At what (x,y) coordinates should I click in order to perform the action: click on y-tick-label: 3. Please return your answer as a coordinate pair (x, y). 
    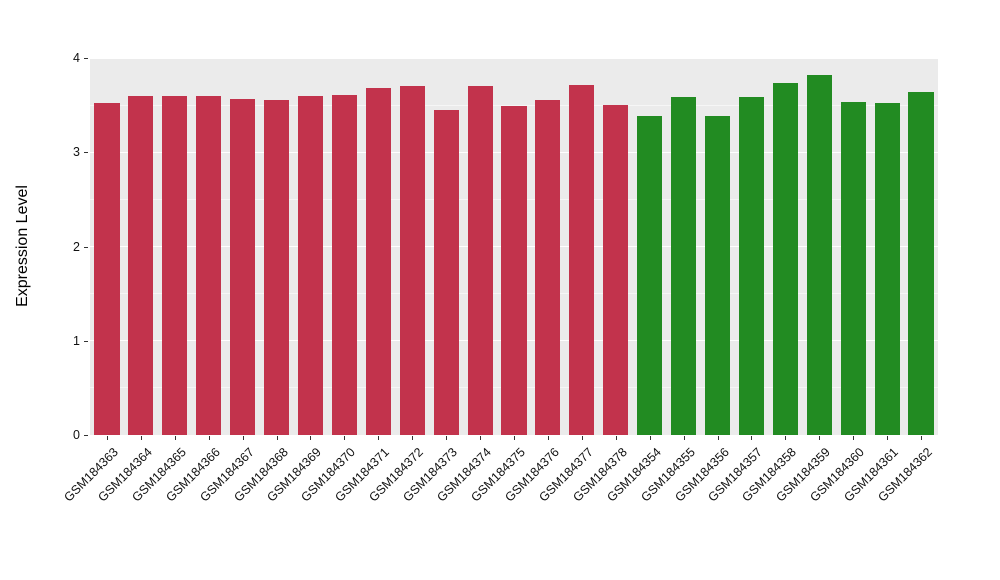
    Looking at the image, I should click on (76, 152).